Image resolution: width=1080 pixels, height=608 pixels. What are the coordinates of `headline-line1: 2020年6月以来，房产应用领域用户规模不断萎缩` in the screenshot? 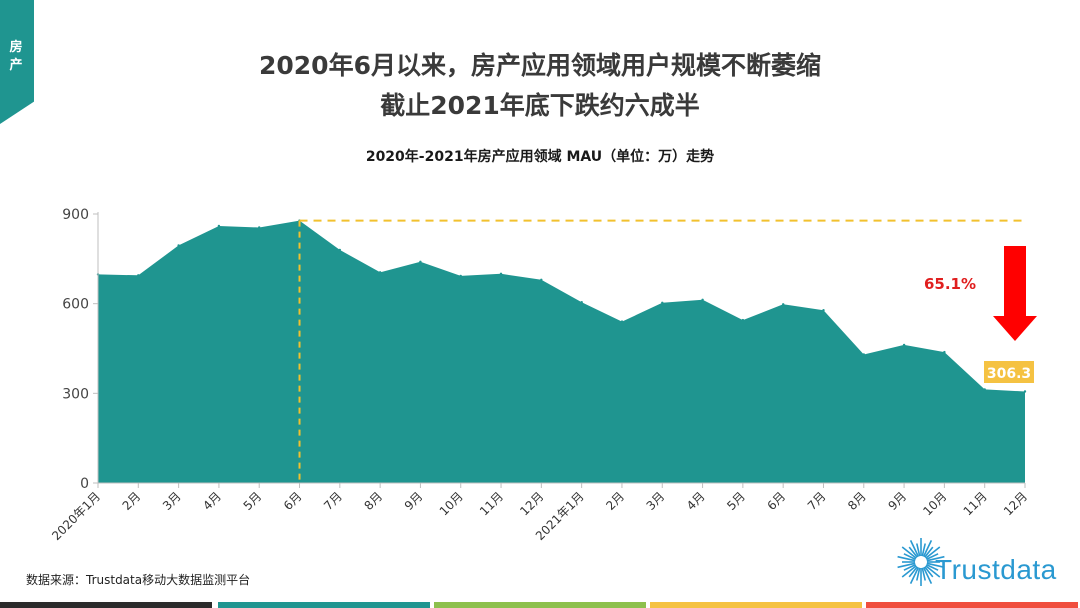 It's located at (540, 65).